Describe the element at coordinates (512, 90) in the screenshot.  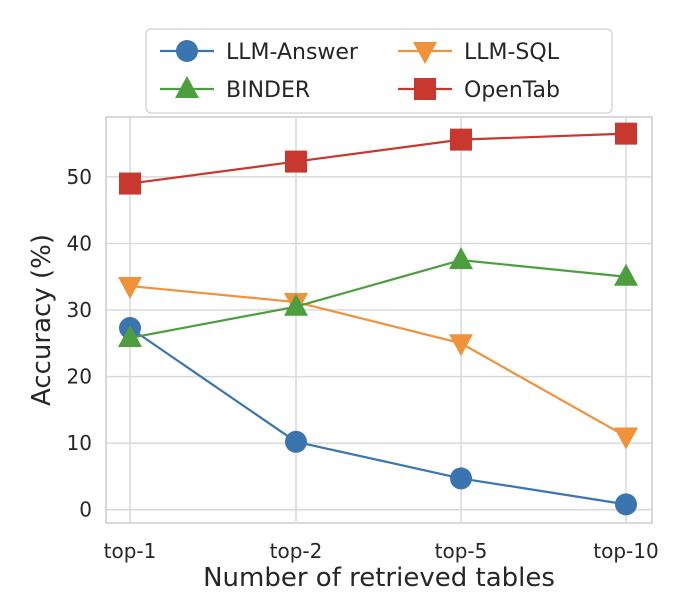
I see `legend-label: OpenTab` at that location.